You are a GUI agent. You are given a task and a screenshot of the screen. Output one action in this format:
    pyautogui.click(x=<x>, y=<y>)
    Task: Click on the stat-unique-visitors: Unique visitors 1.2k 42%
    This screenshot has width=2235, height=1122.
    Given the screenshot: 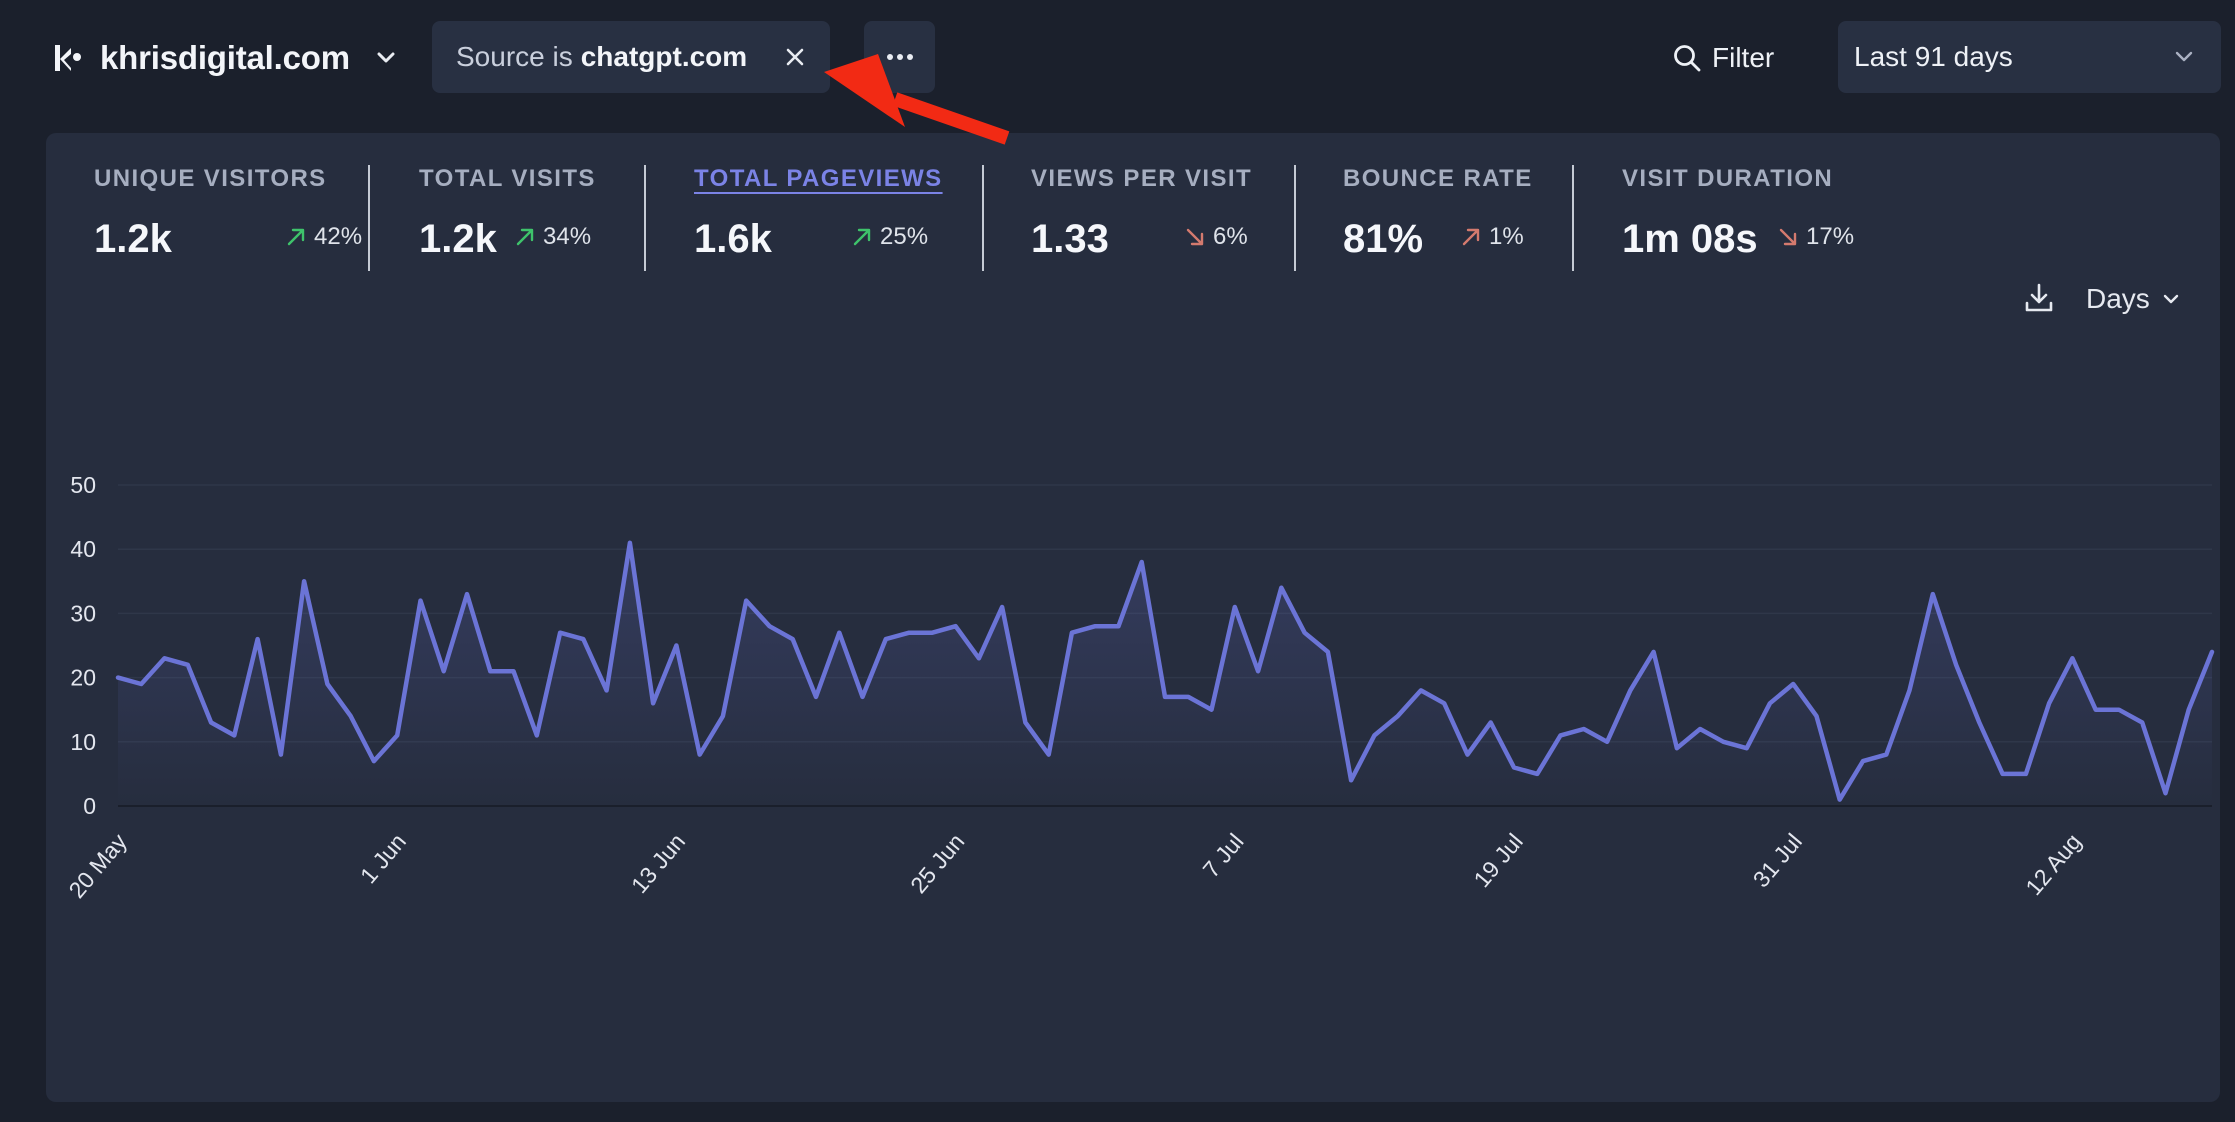 What is the action you would take?
    pyautogui.click(x=228, y=213)
    